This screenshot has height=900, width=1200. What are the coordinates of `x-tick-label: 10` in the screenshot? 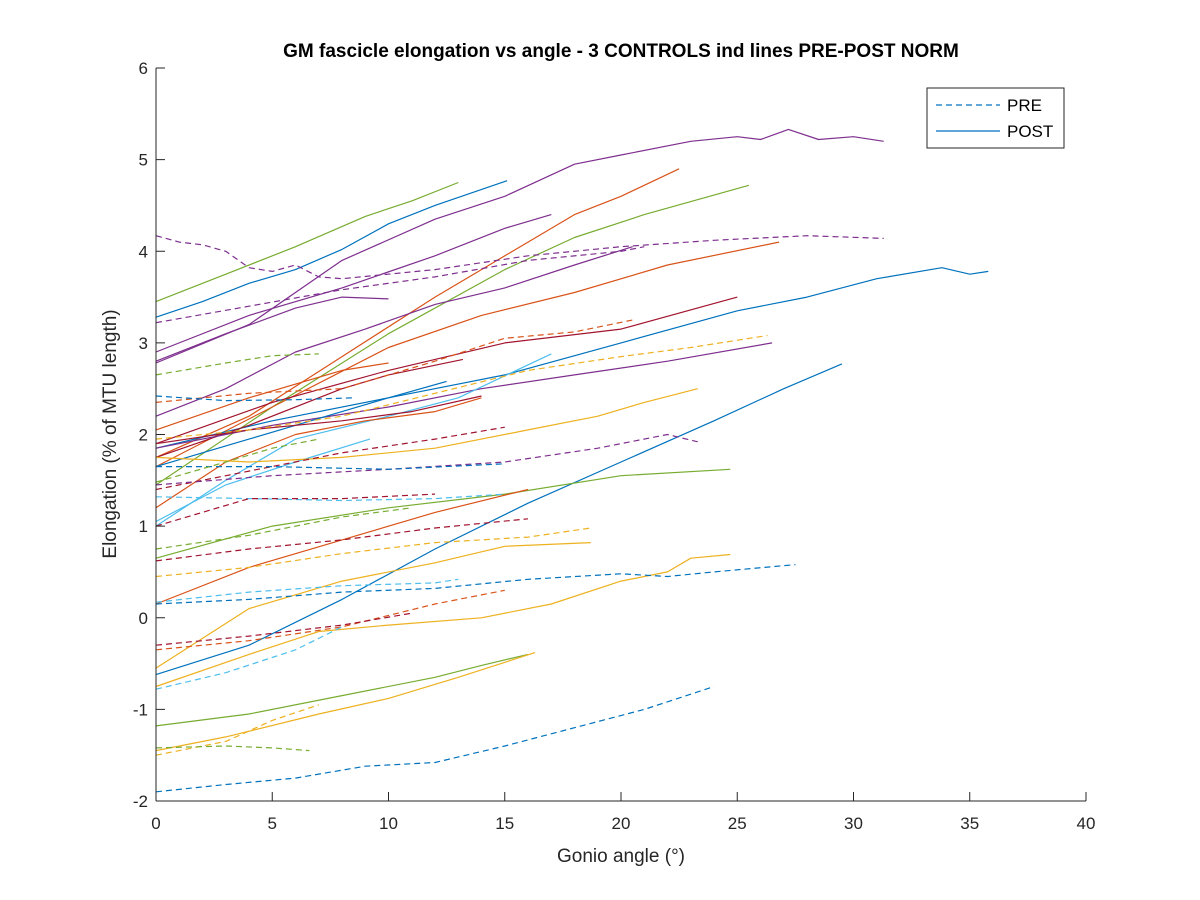 It's located at (388, 823).